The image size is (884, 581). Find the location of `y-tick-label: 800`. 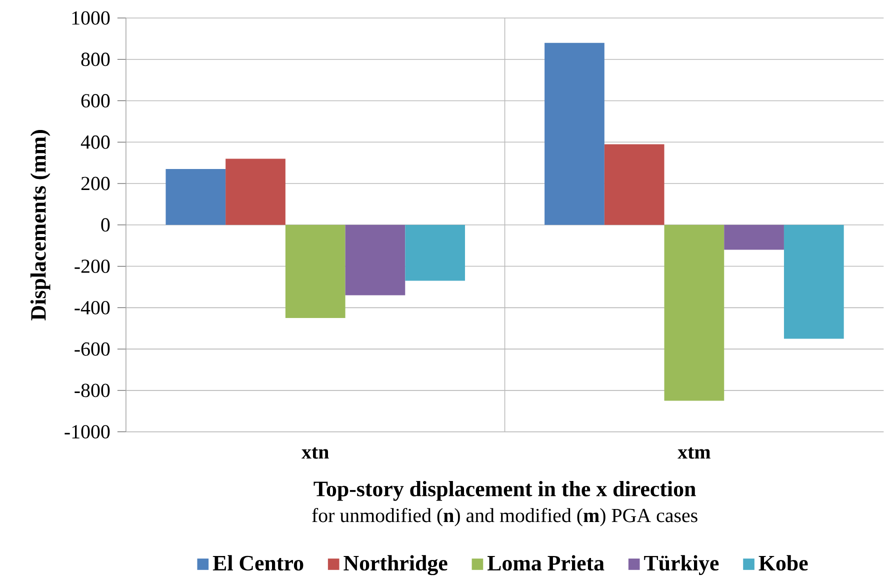

y-tick-label: 800 is located at coordinates (95, 59).